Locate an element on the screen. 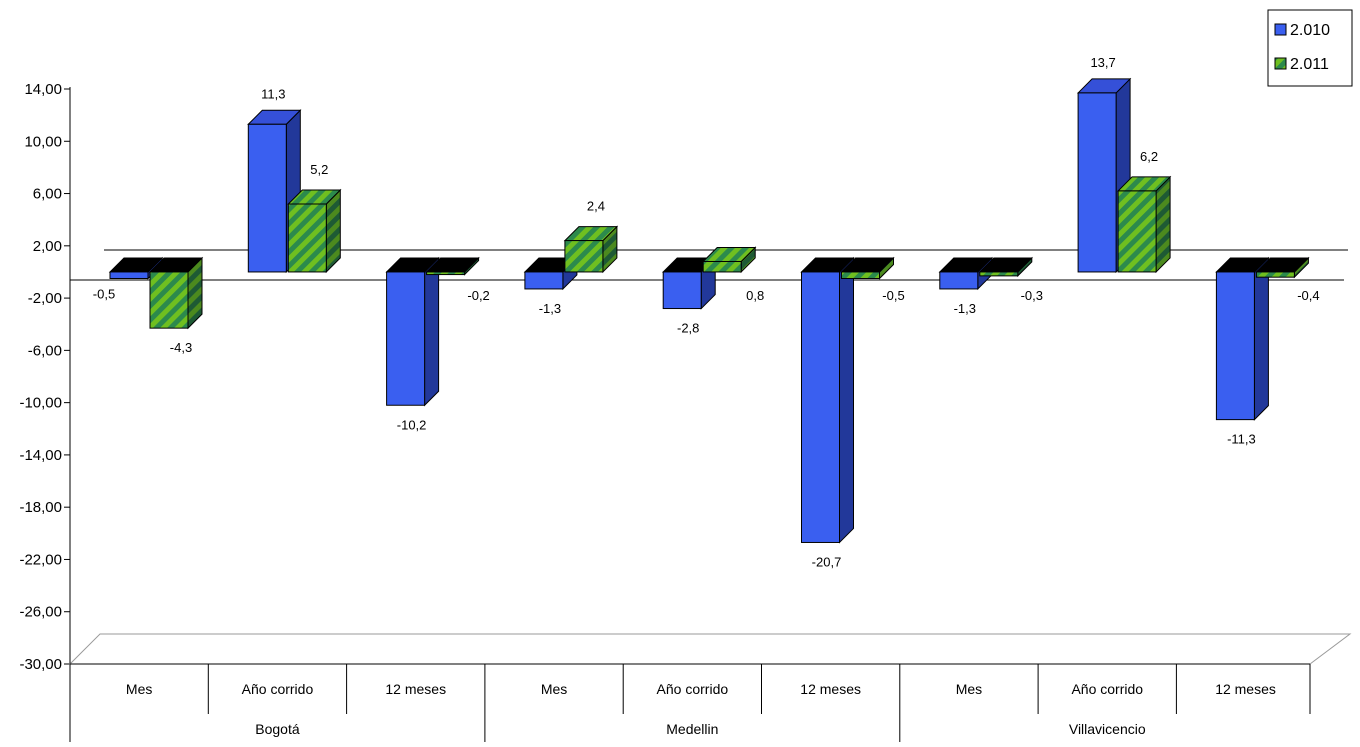 Image resolution: width=1360 pixels, height=747 pixels. data-label-2010: 11,3 is located at coordinates (273, 93).